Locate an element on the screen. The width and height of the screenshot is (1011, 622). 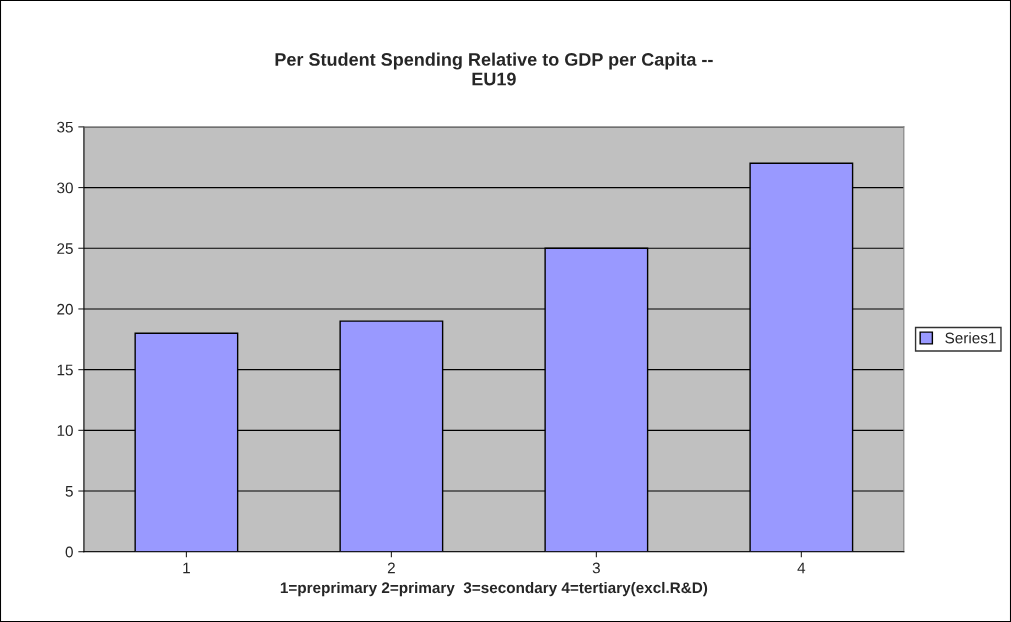
y-tick-label: 35 is located at coordinates (65, 127).